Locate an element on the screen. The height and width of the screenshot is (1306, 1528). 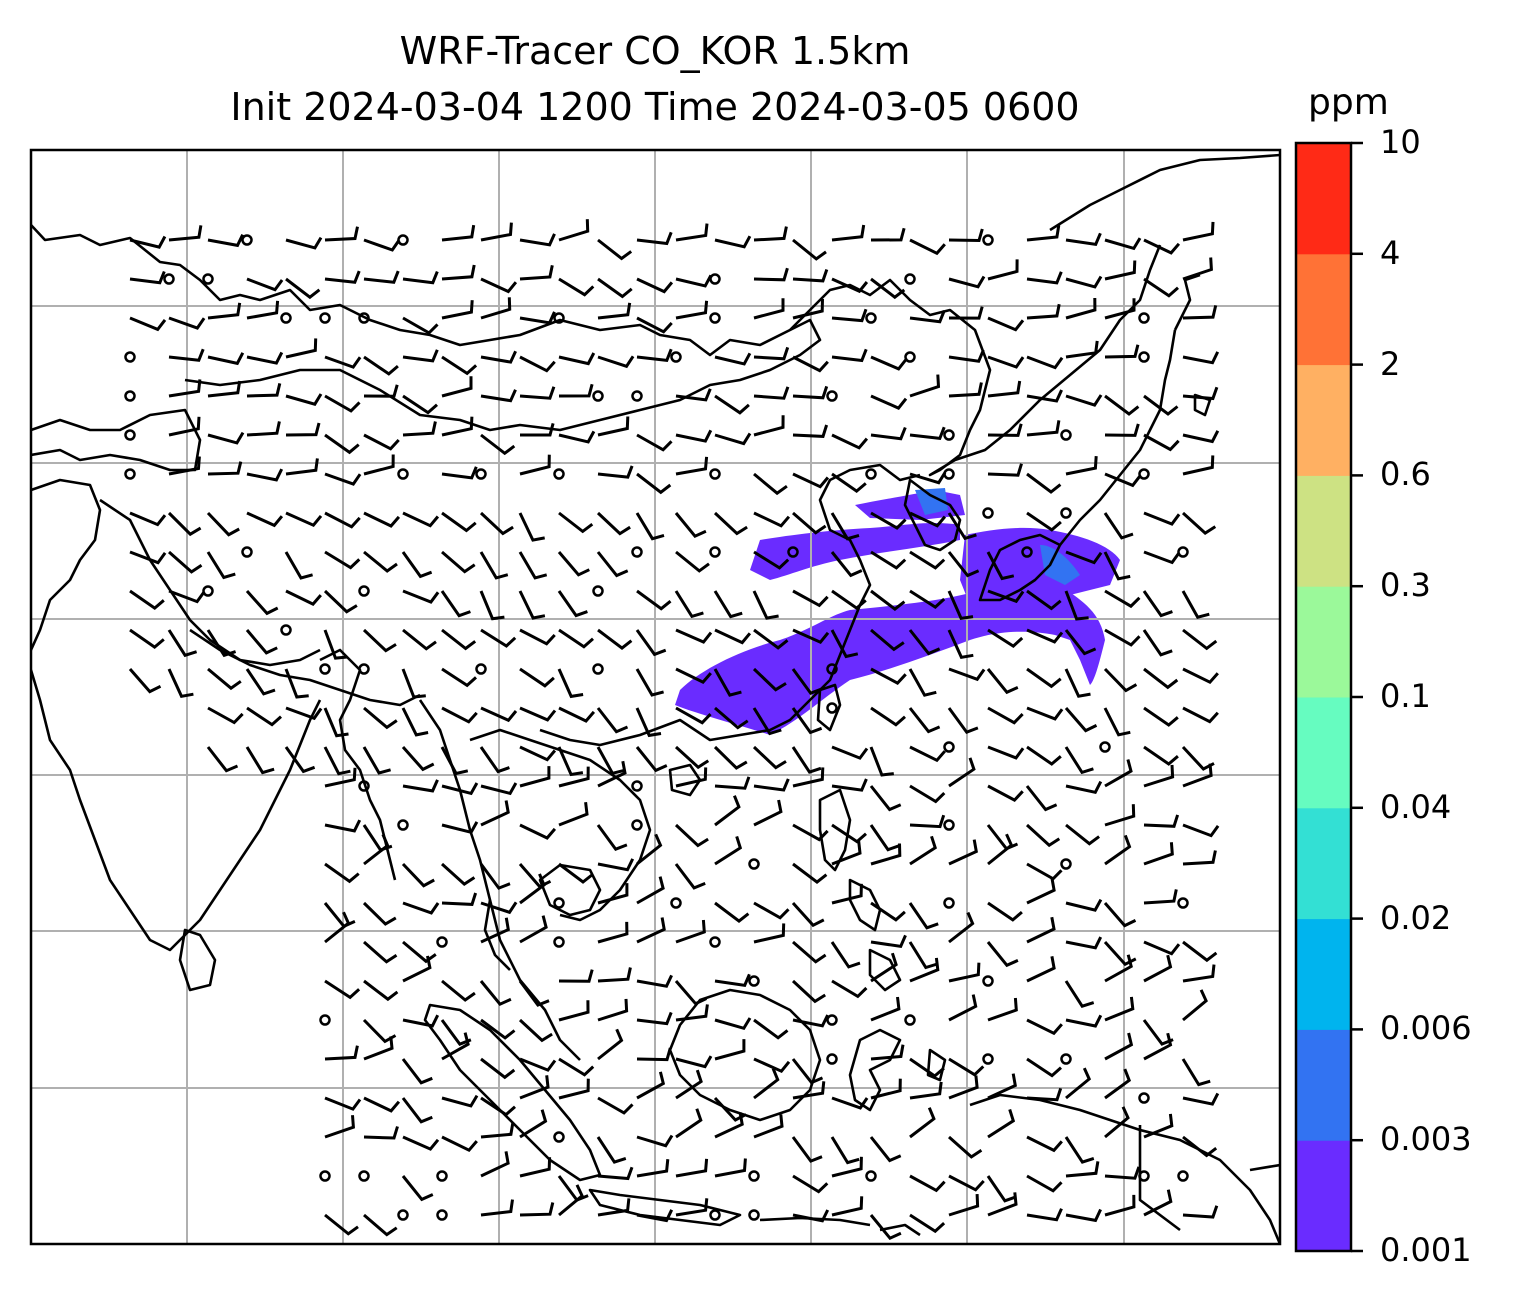
co-tracer-plume is located at coordinates (897, 611).